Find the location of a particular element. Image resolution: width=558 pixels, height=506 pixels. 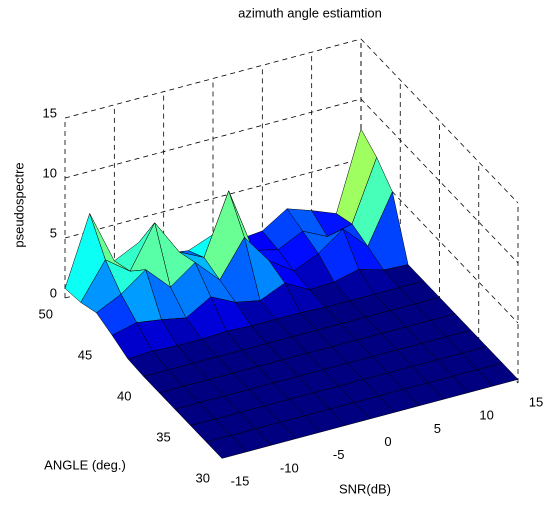

y-tick-label: 50 is located at coordinates (46, 313).